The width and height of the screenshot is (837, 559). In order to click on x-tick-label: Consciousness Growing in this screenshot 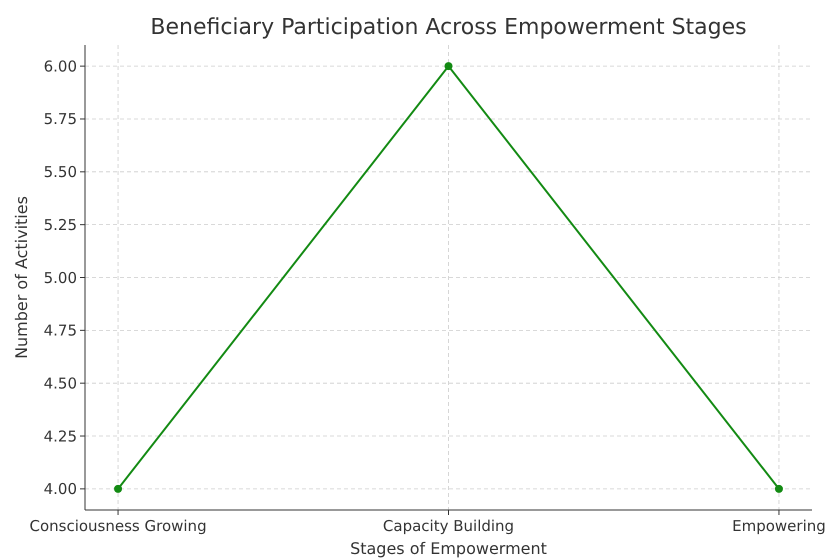, I will do `click(118, 526)`.